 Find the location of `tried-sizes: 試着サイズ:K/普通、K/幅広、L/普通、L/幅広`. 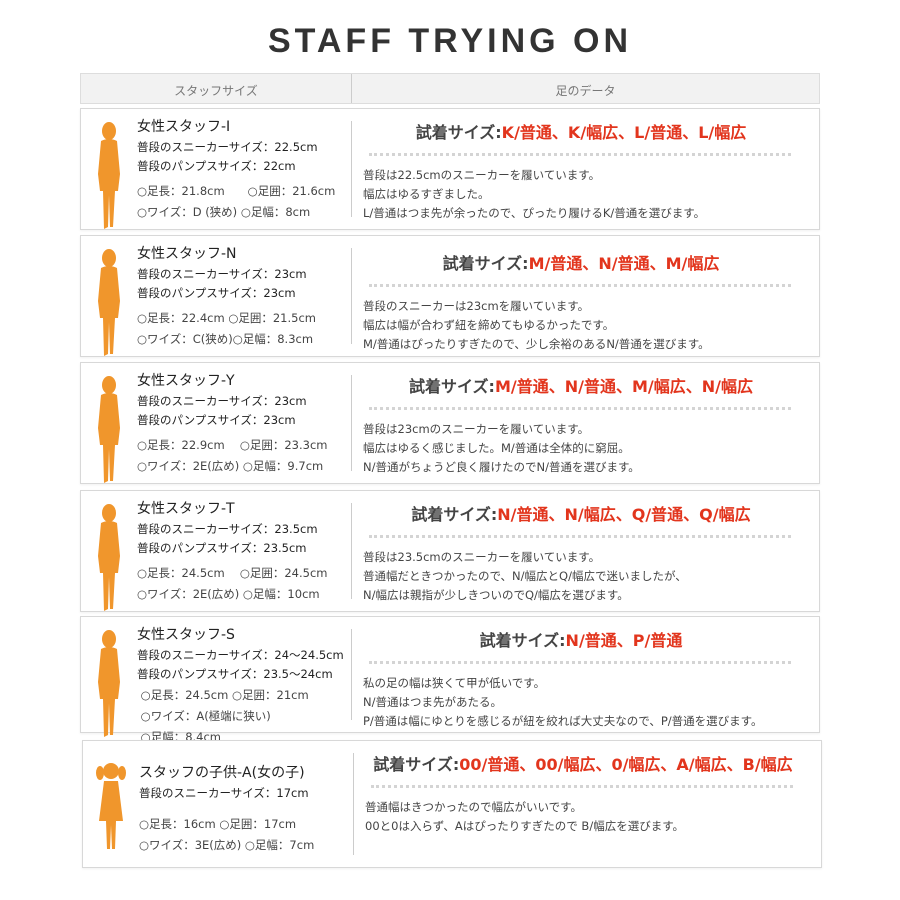

tried-sizes: 試着サイズ:K/普通、K/幅広、L/普通、L/幅広 is located at coordinates (581, 131).